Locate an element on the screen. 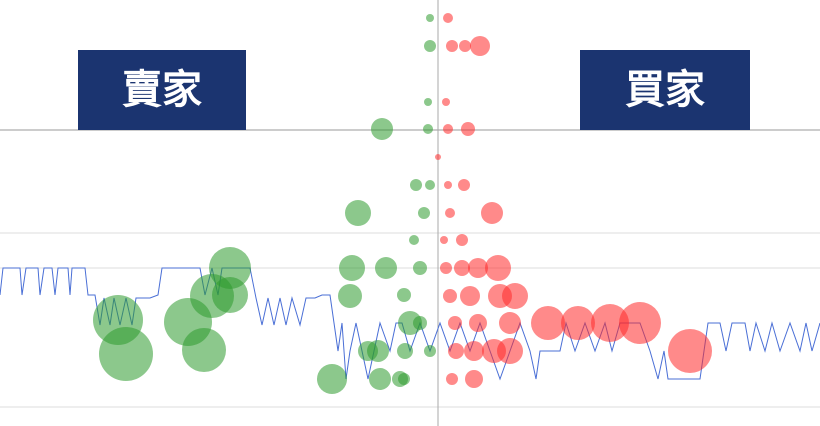 The height and width of the screenshot is (426, 820). seller-box is located at coordinates (162, 90).